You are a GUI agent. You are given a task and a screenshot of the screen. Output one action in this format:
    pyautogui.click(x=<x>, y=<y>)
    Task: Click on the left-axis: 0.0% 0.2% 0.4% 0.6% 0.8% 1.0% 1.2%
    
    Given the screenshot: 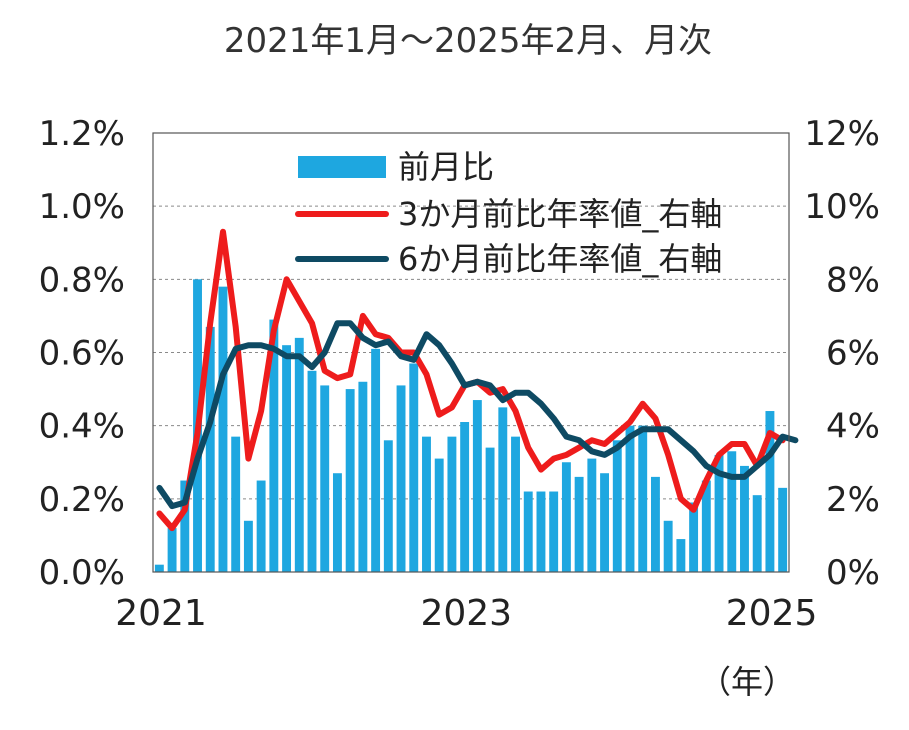 What is the action you would take?
    pyautogui.click(x=82, y=353)
    